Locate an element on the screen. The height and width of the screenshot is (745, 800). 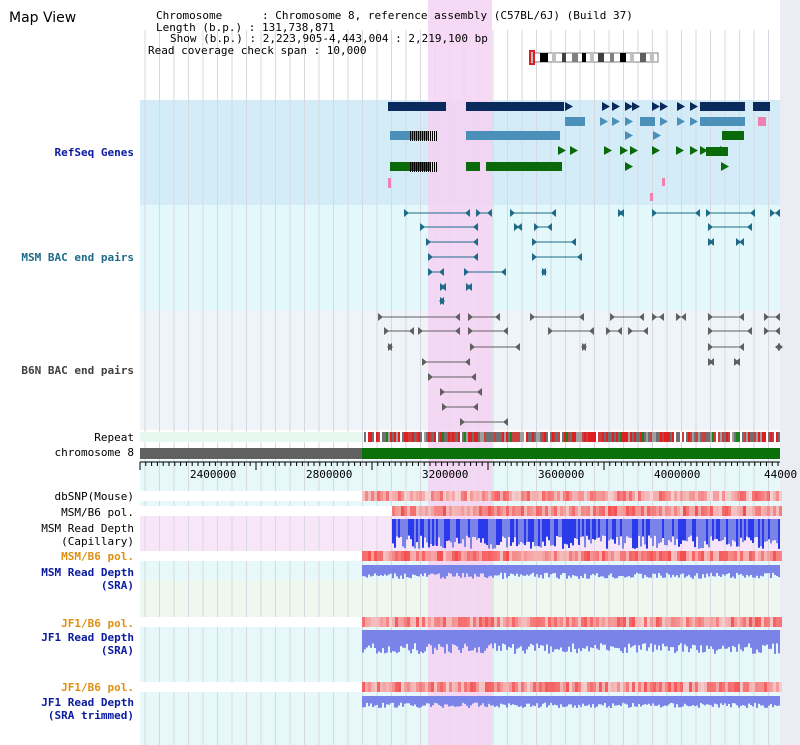
exon-tick is located at coordinates (432, 136).